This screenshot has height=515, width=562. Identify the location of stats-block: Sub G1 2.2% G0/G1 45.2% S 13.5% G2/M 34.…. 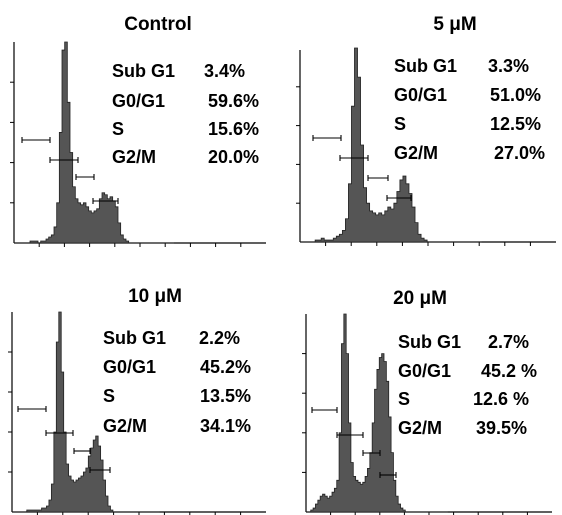
(177, 382).